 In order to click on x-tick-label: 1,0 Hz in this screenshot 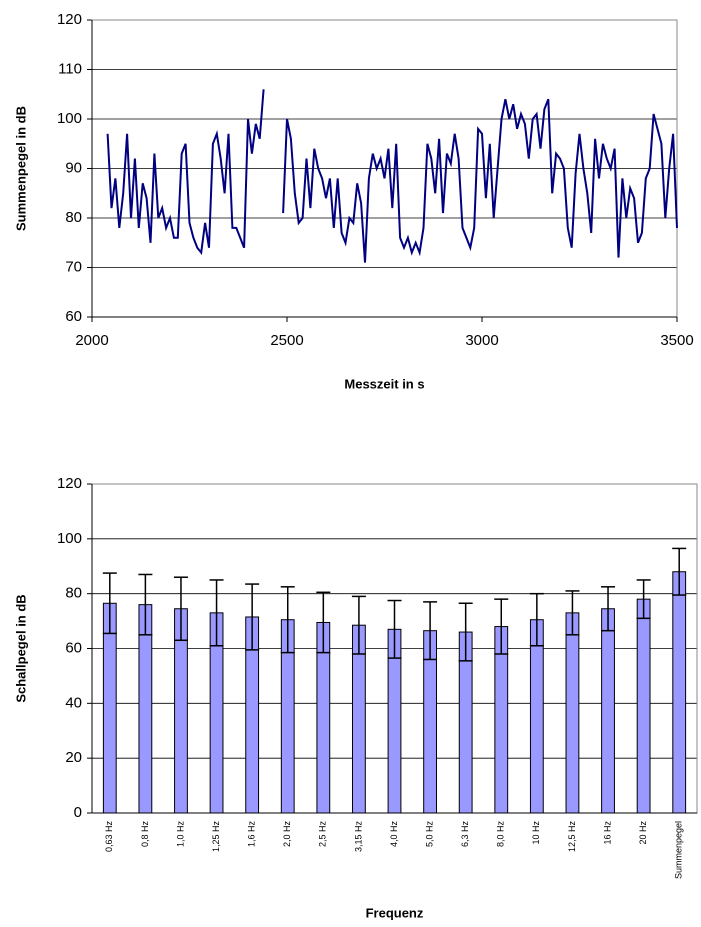, I will do `click(180, 834)`.